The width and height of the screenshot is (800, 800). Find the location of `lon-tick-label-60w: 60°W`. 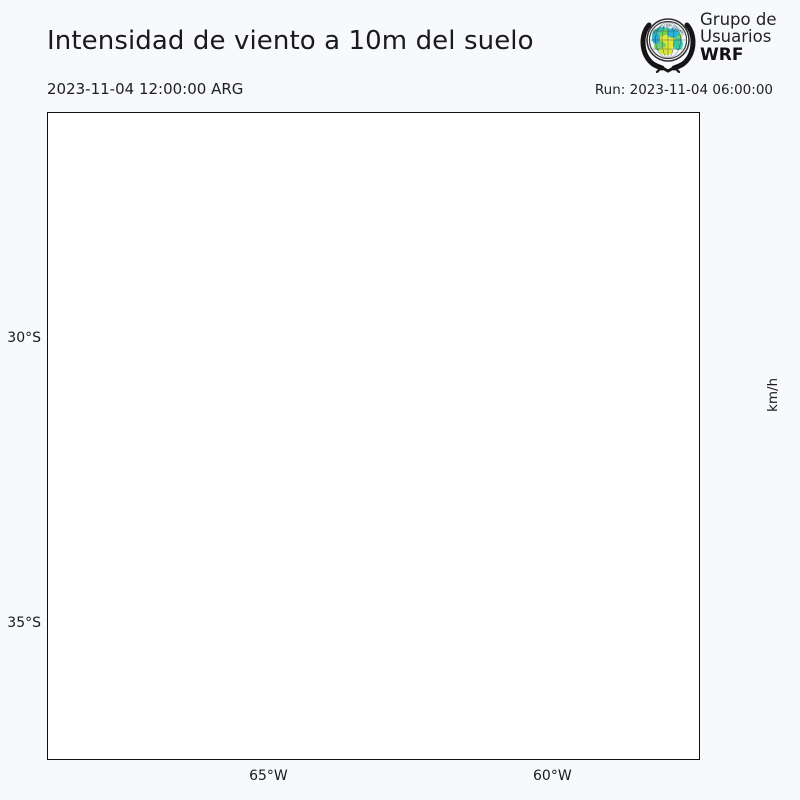

lon-tick-label-60w: 60°W is located at coordinates (552, 776).